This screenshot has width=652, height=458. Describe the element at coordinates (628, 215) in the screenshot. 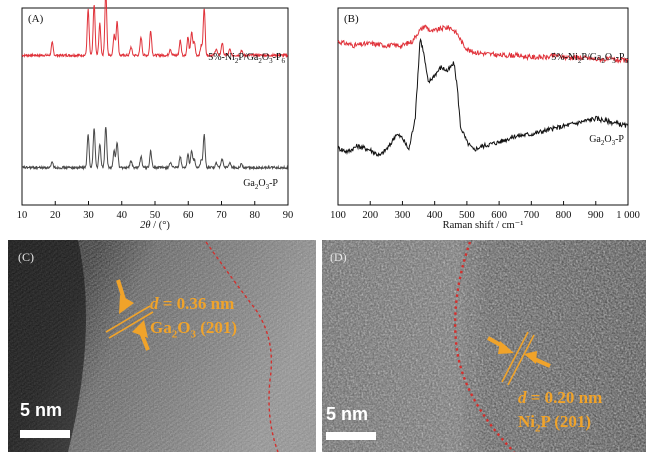

I see `raman-tick-label: 1 000` at that location.